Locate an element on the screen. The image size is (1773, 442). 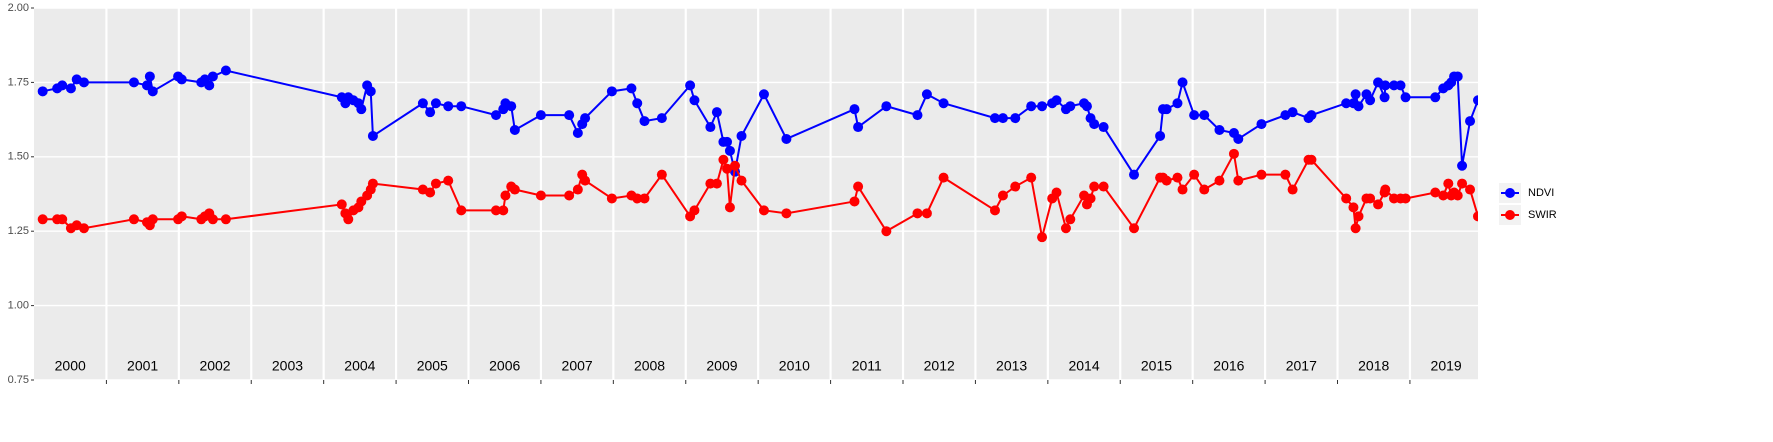
y-tick-label: 1.00 is located at coordinates (18, 306).